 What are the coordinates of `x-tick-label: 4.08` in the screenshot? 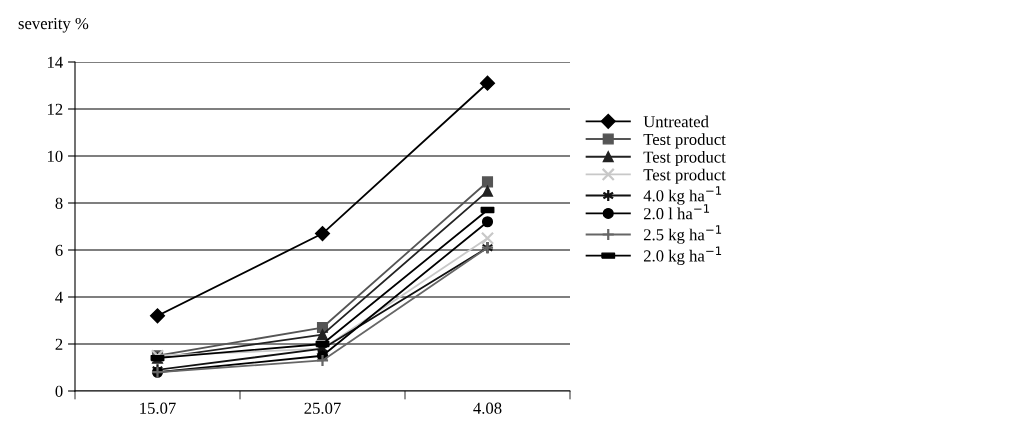 It's located at (487, 408).